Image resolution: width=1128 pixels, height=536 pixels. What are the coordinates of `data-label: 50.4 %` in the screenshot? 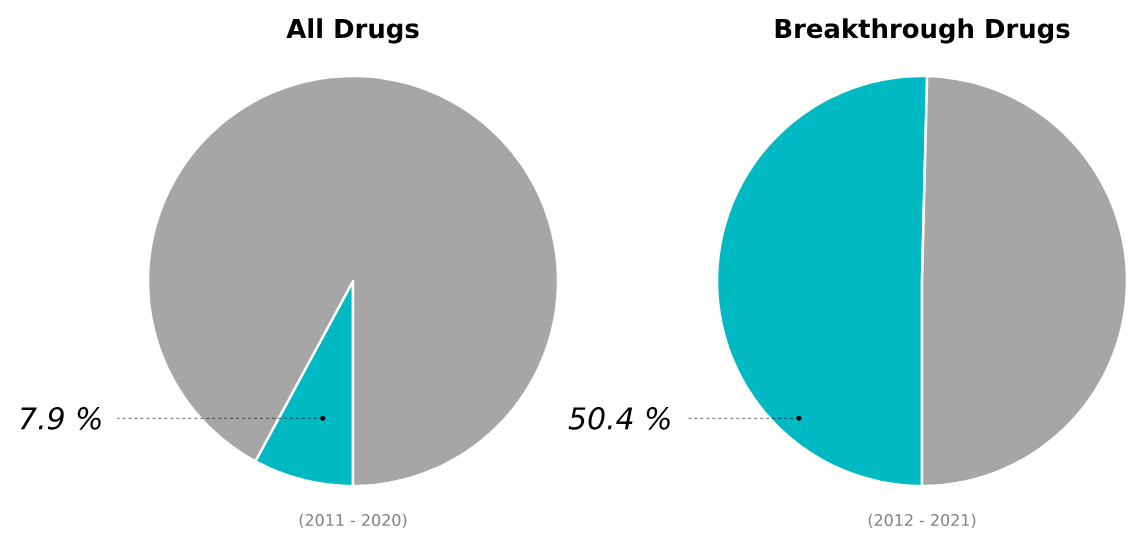 It's located at (619, 418).